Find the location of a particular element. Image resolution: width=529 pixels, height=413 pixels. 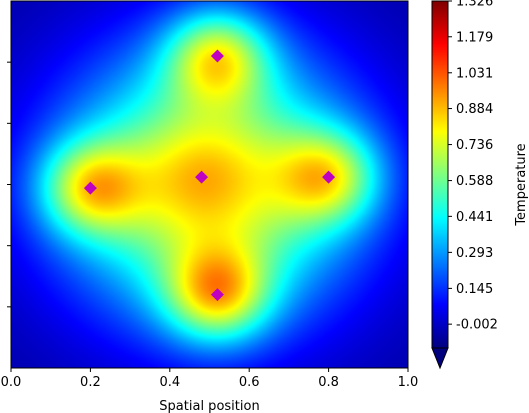

x-tick-label: 0.0 is located at coordinates (11, 382).